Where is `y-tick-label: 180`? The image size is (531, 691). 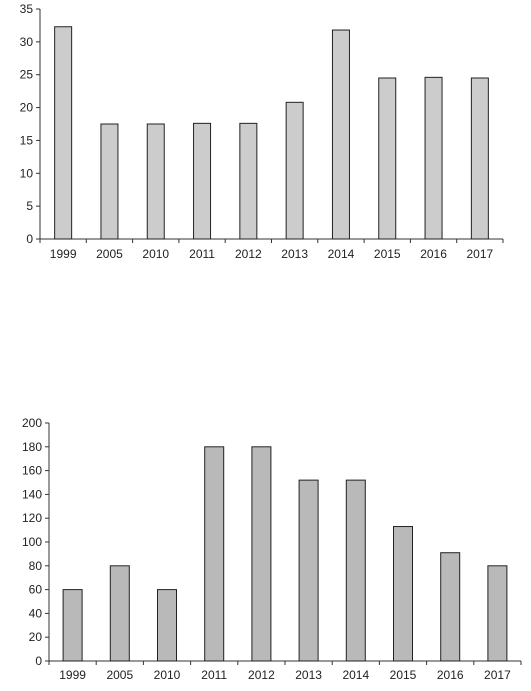 y-tick-label: 180 is located at coordinates (32, 447).